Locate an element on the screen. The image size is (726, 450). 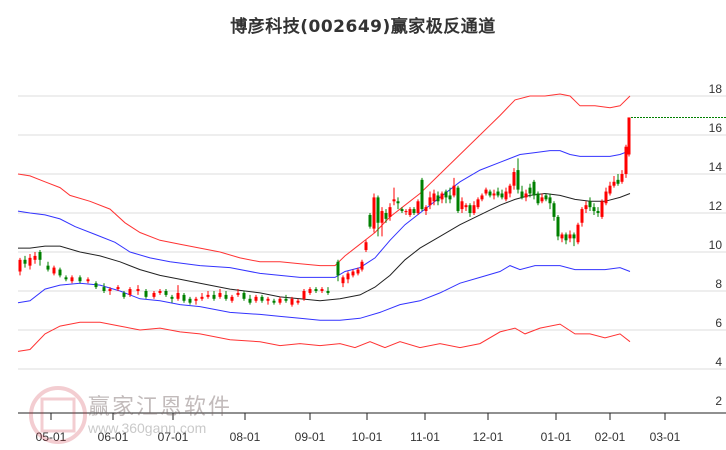
y-tick-label: 14 is located at coordinates (716, 167).